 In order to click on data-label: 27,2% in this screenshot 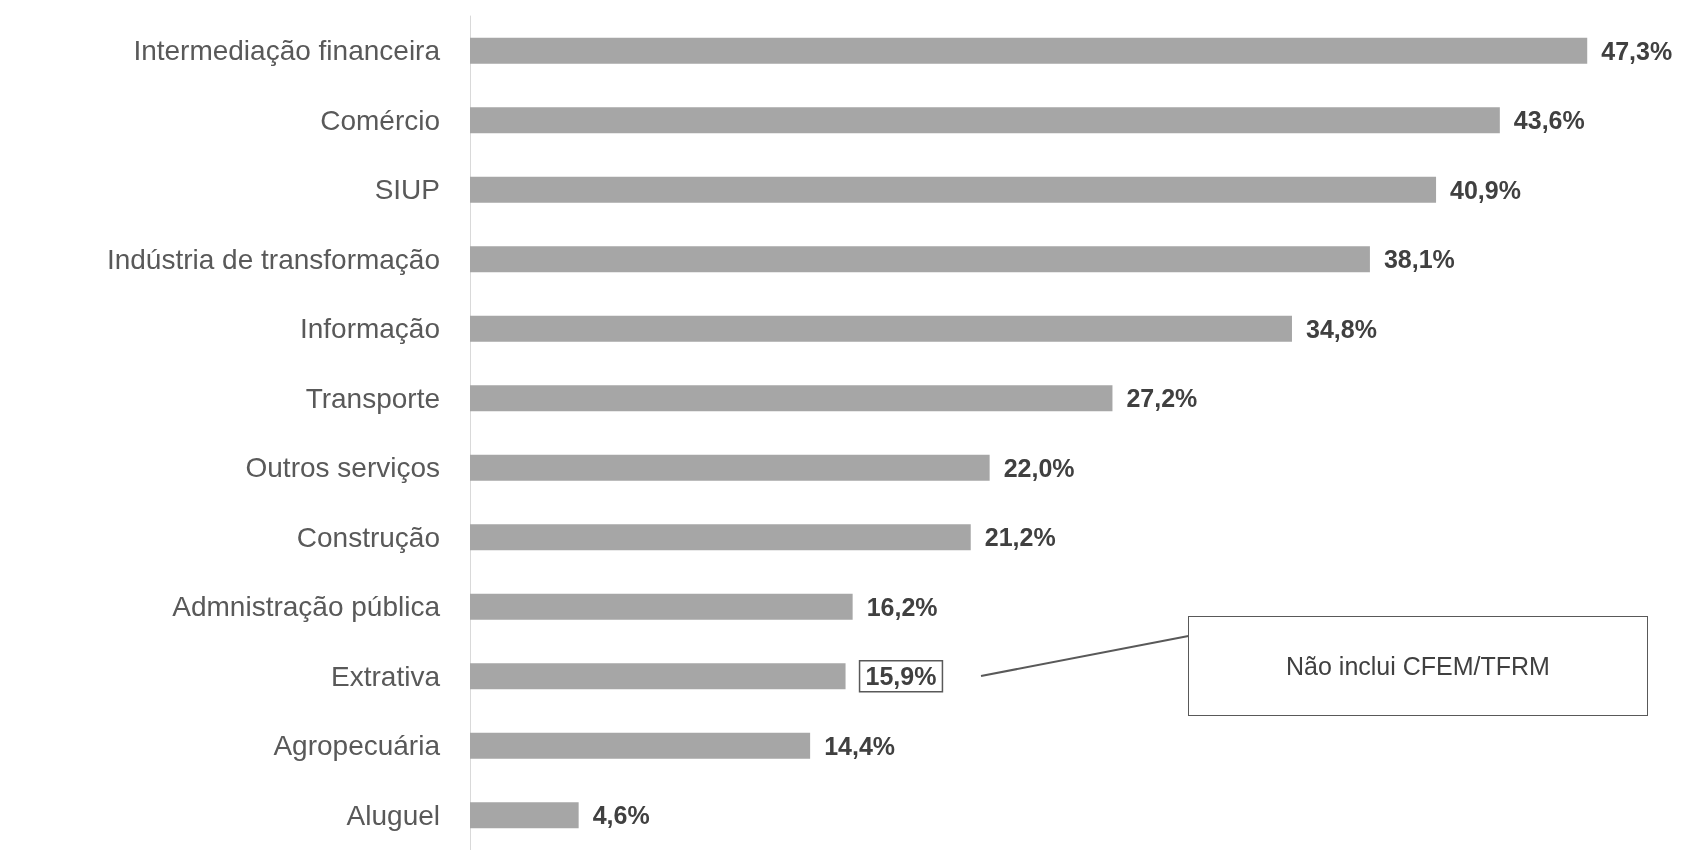, I will do `click(1162, 398)`.